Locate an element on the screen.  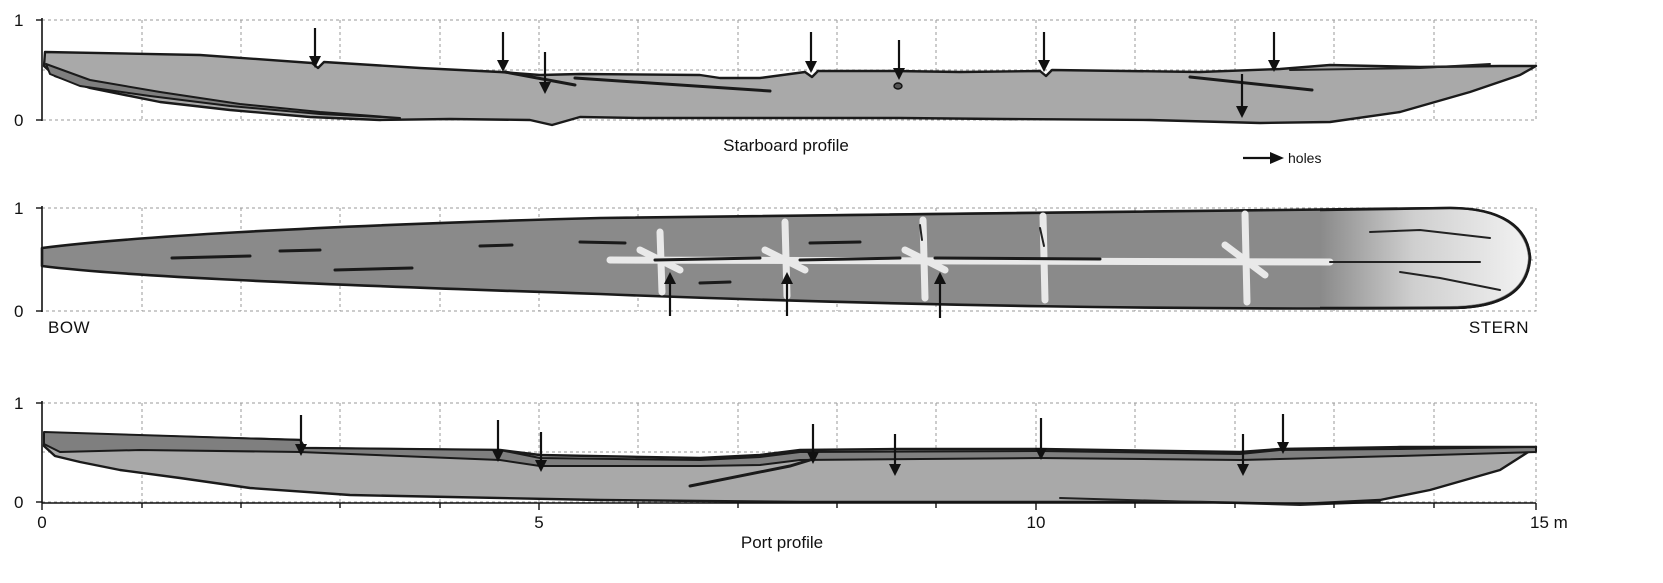
port-hole-markers is located at coordinates (792, 445).